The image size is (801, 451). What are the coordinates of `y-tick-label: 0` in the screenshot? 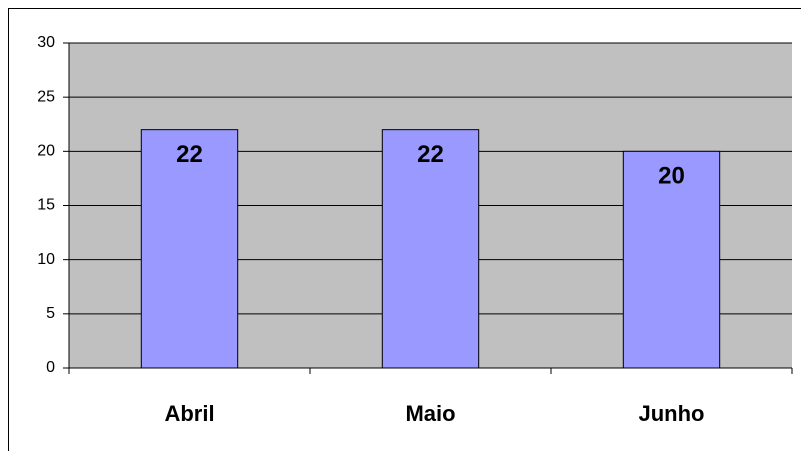 It's located at (50, 367).